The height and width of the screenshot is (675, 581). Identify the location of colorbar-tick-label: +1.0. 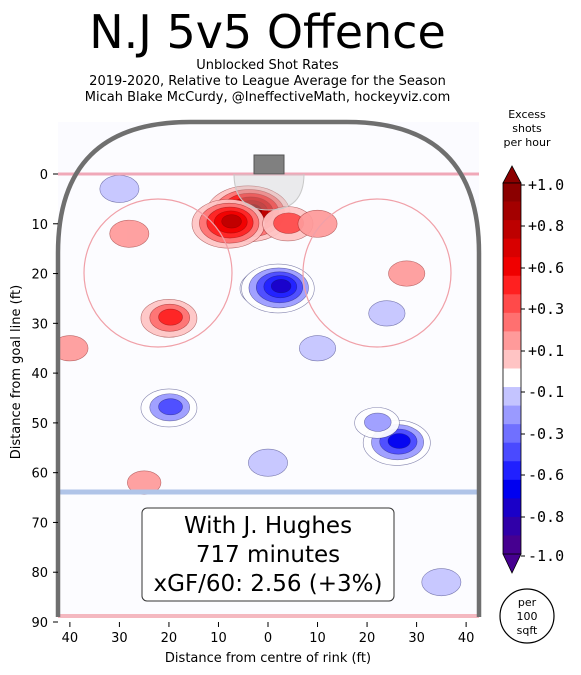
(546, 185).